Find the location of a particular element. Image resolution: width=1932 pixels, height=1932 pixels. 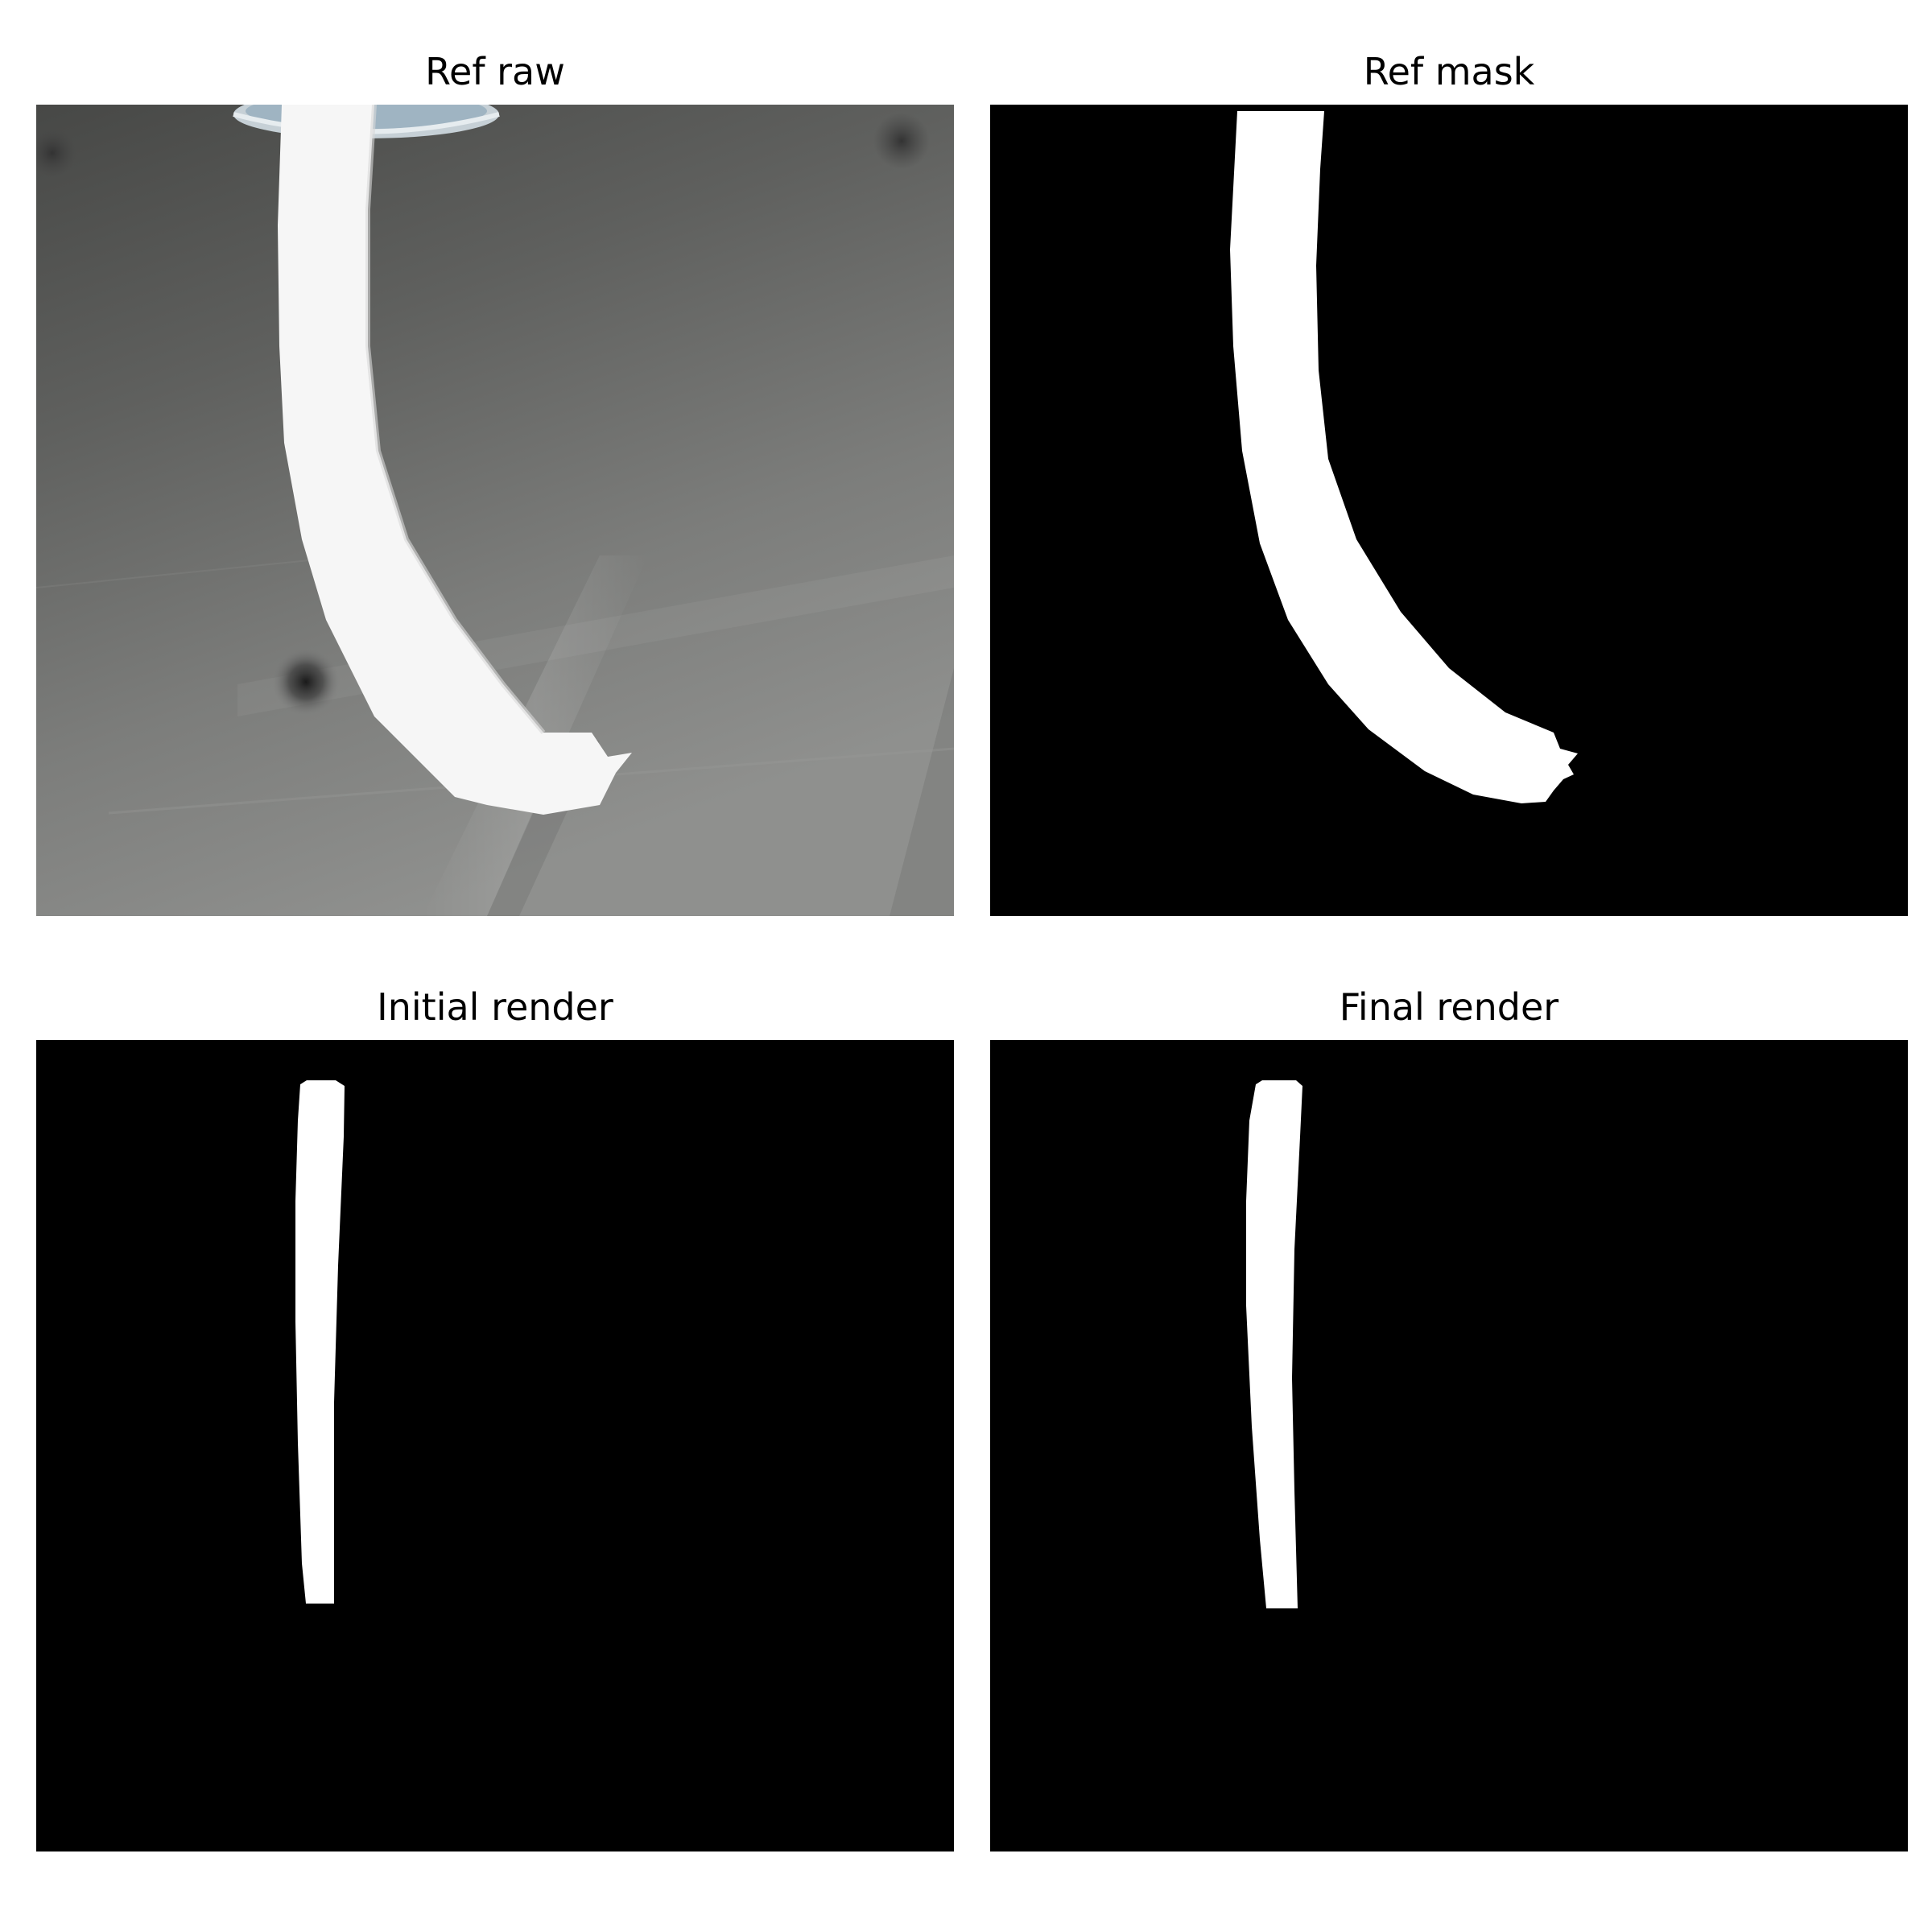

ref-raw-title: Ref raw is located at coordinates (495, 71).